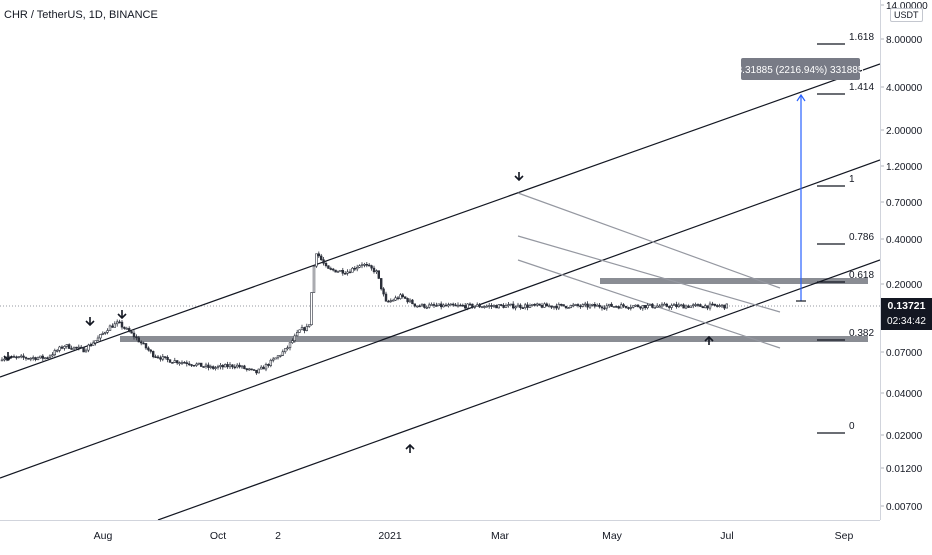 This screenshot has height=555, width=932. Describe the element at coordinates (440, 520) in the screenshot. I see `time-scale-border` at that location.